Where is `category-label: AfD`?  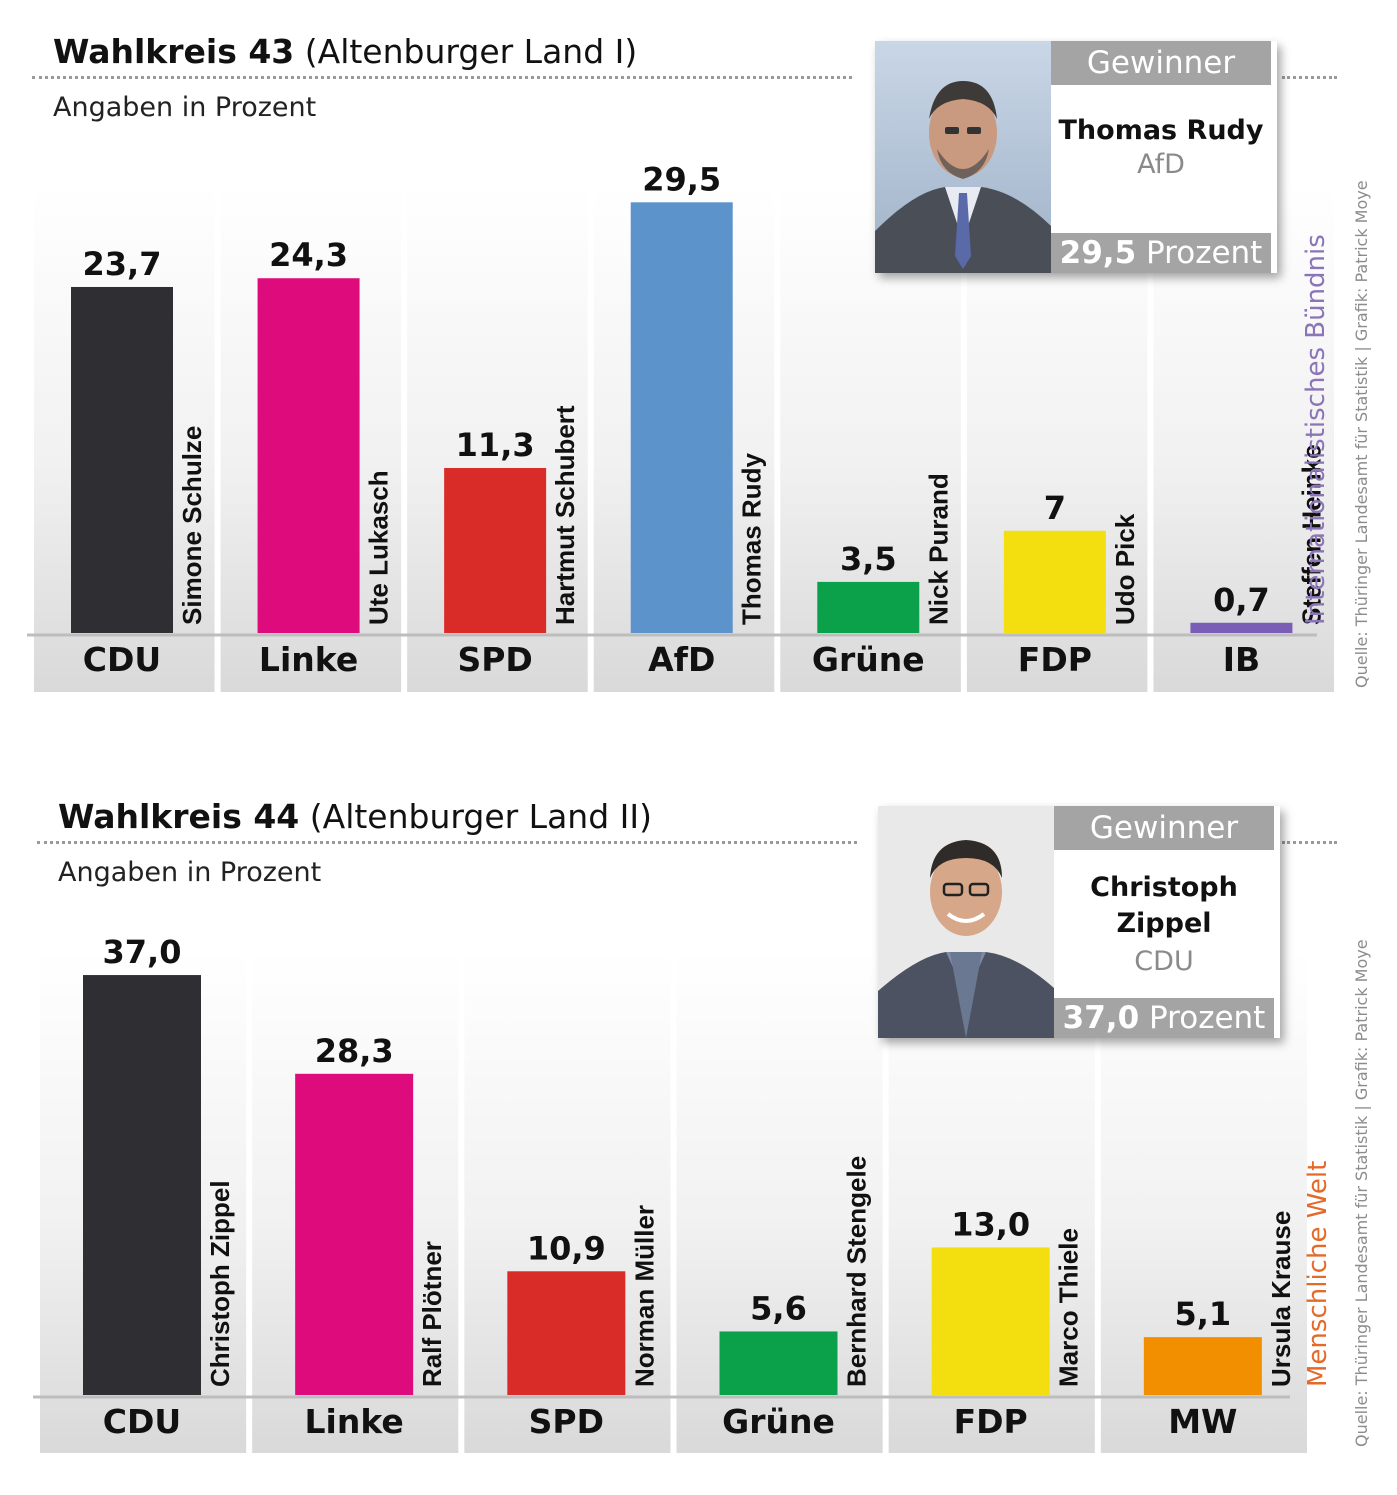
category-label: AfD is located at coordinates (681, 659).